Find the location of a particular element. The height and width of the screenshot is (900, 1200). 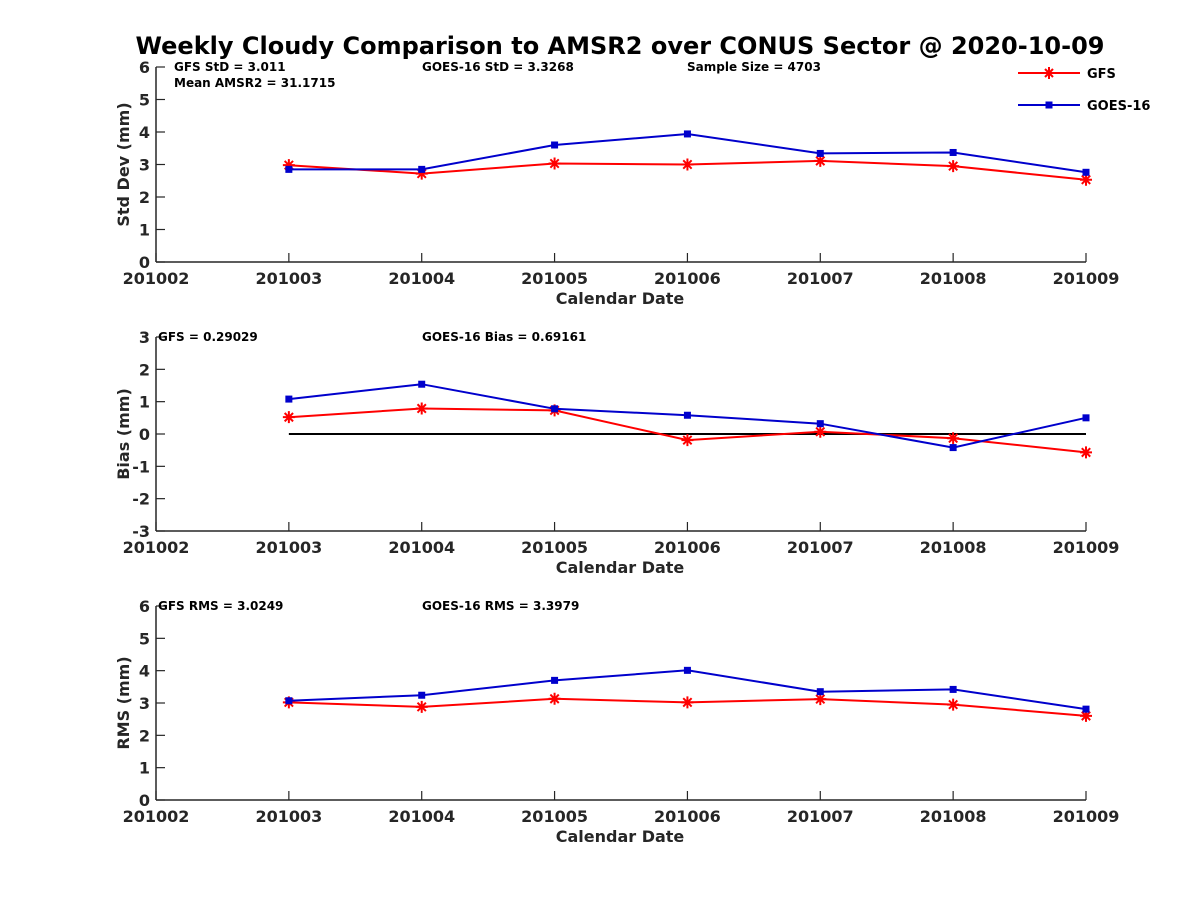

y-axis-label: Std Dev (mm) is located at coordinates (123, 164).